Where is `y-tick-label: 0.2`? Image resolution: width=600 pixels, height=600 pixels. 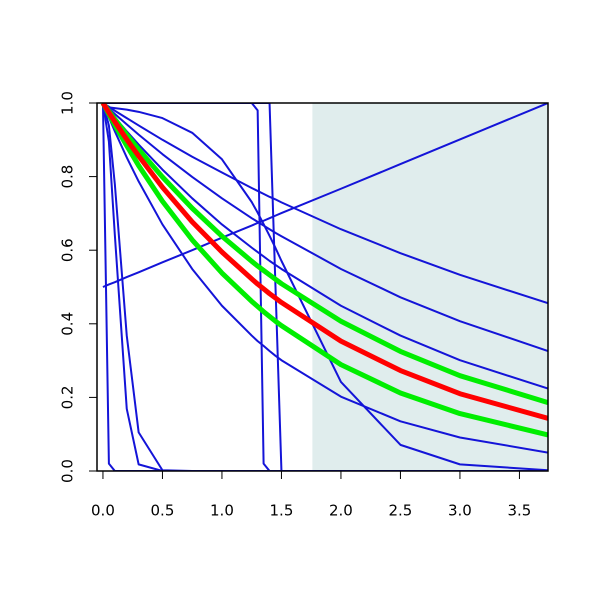
y-tick-label: 0.2 is located at coordinates (68, 397).